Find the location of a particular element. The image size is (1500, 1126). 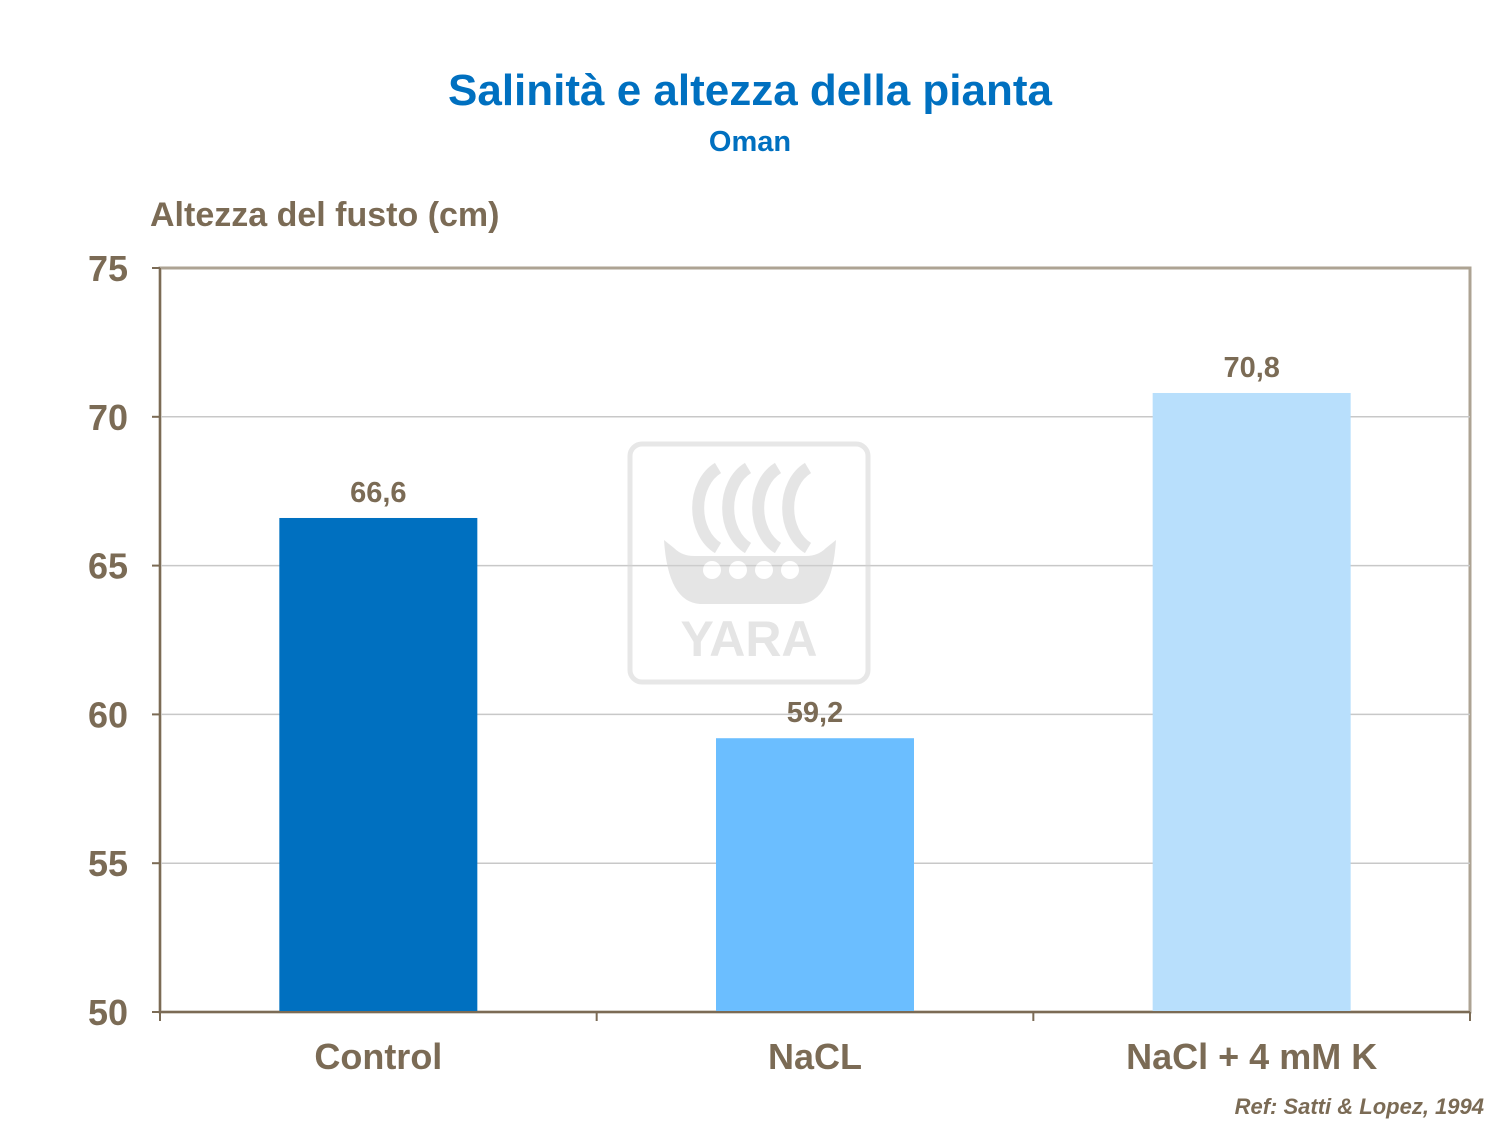

x-tick-label-1: NaCL is located at coordinates (815, 1056).